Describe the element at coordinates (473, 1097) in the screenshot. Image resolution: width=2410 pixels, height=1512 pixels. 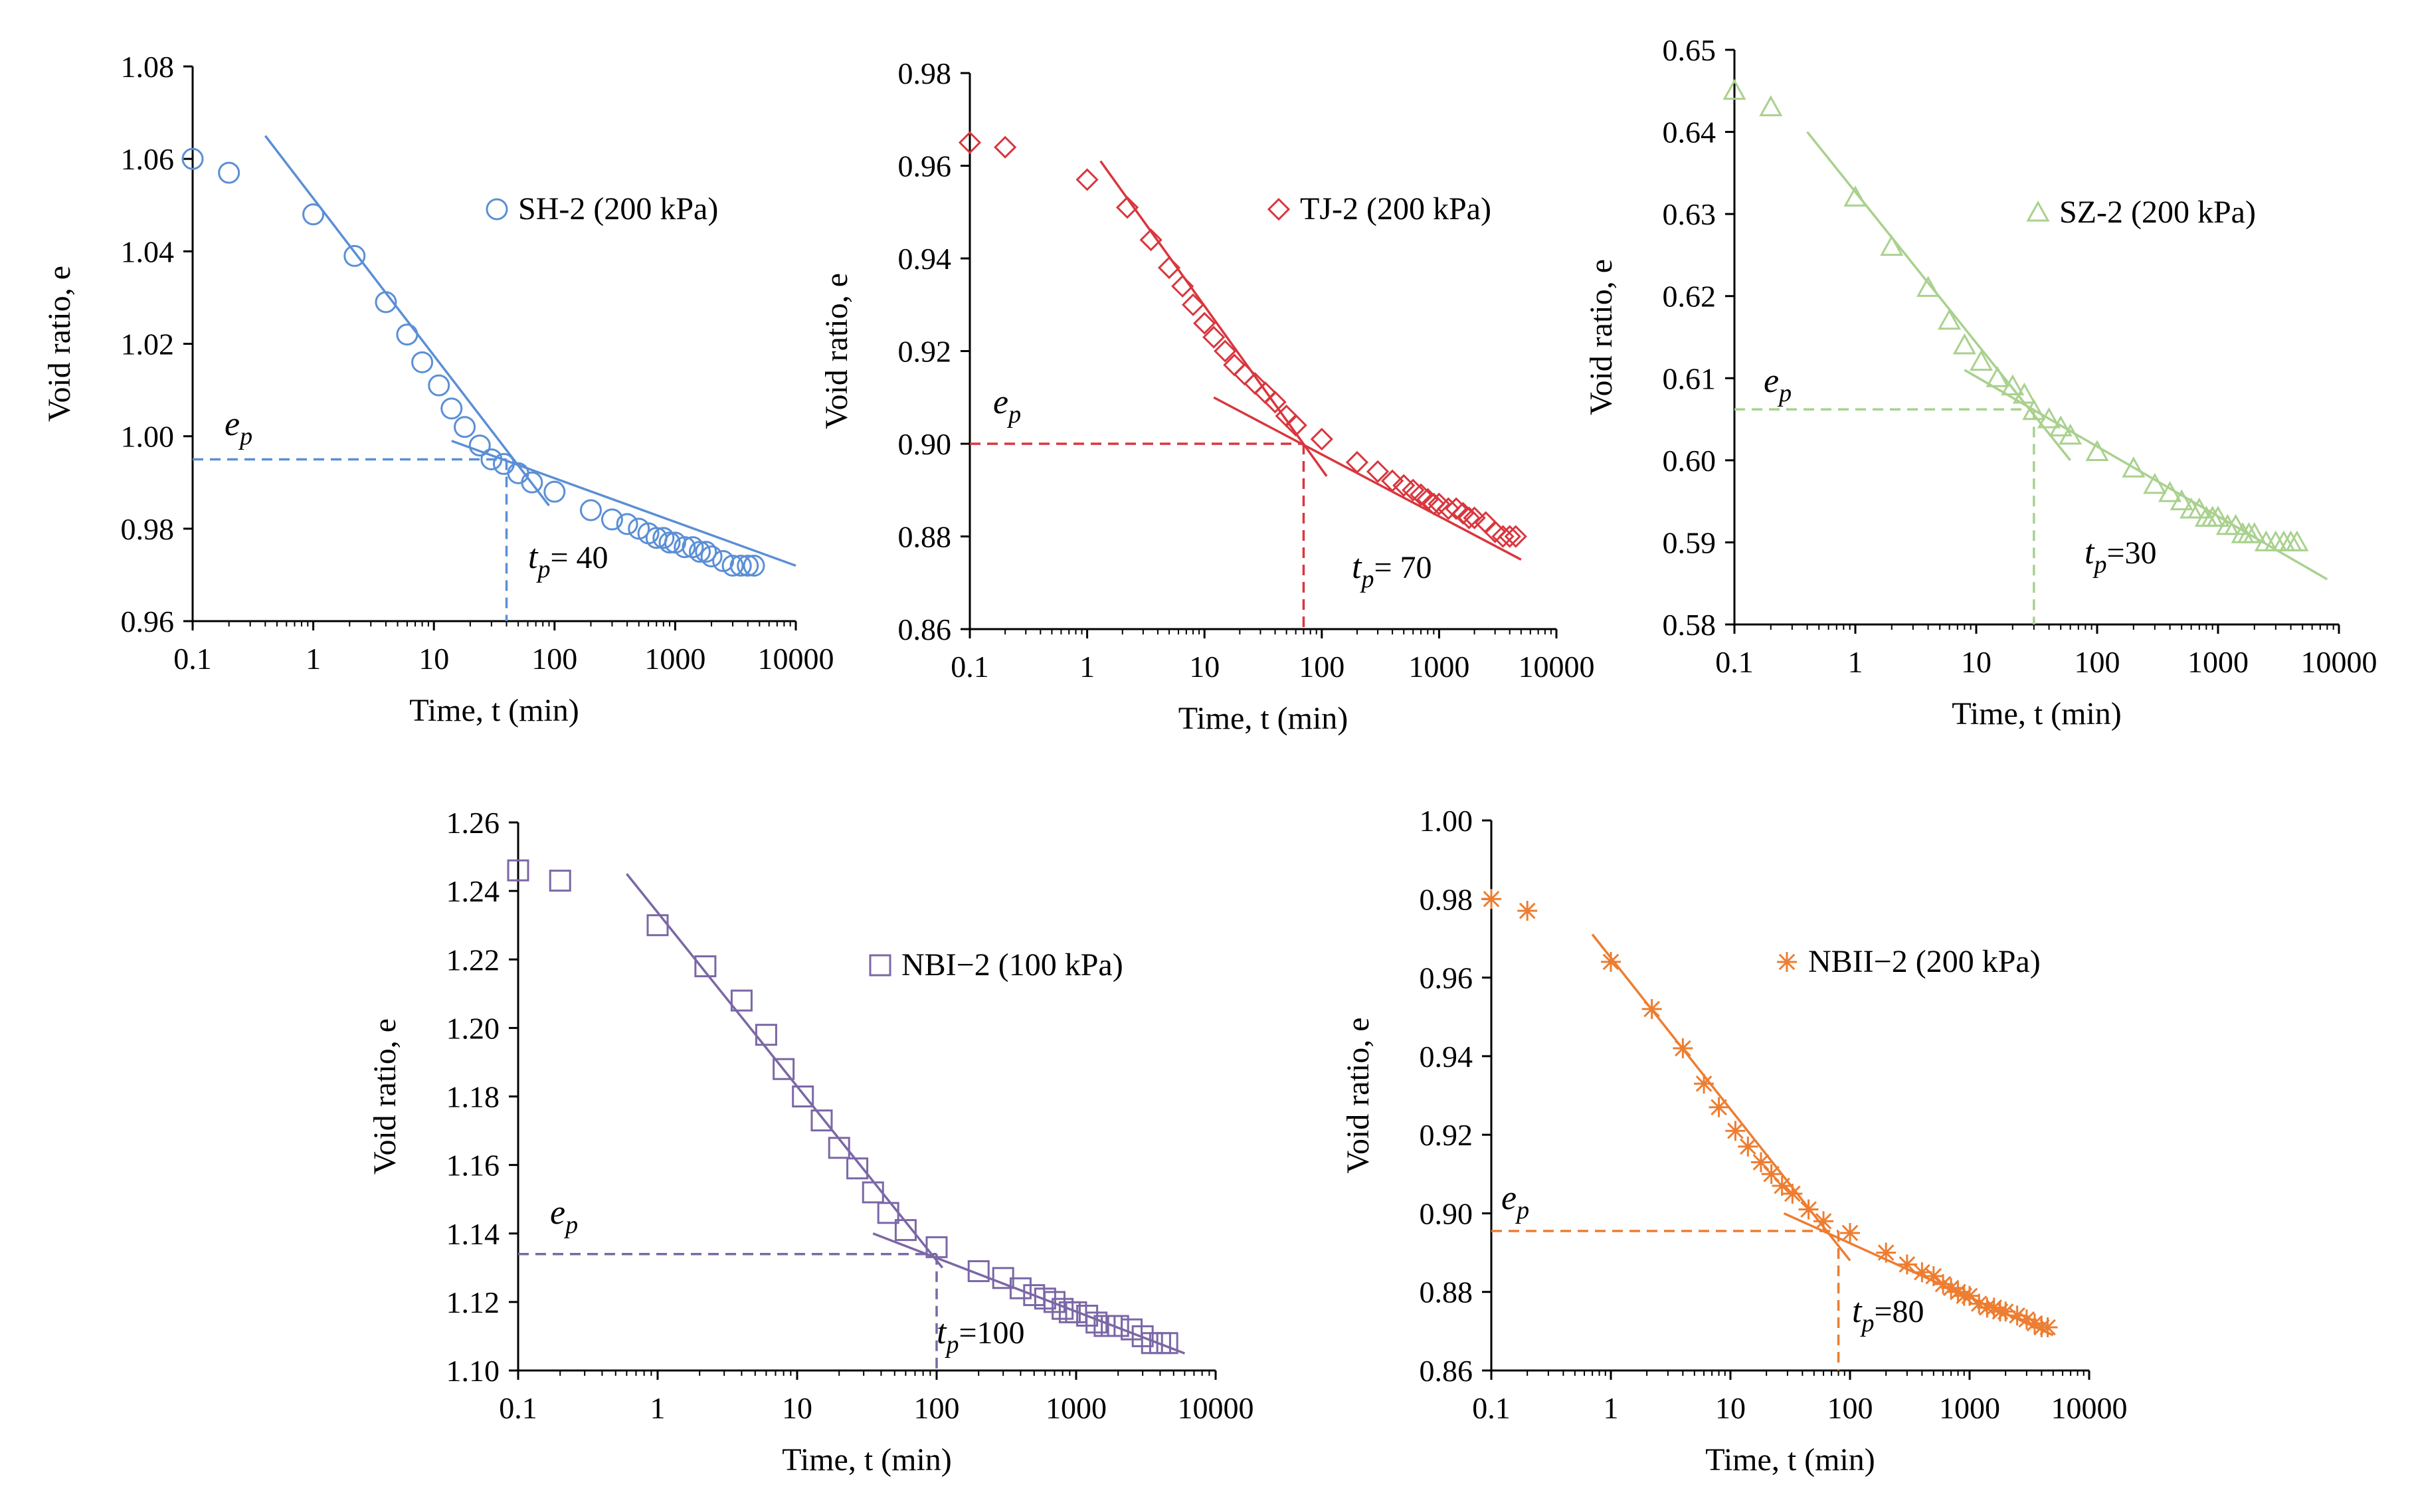
I see `y-tick-label: 1.18` at that location.